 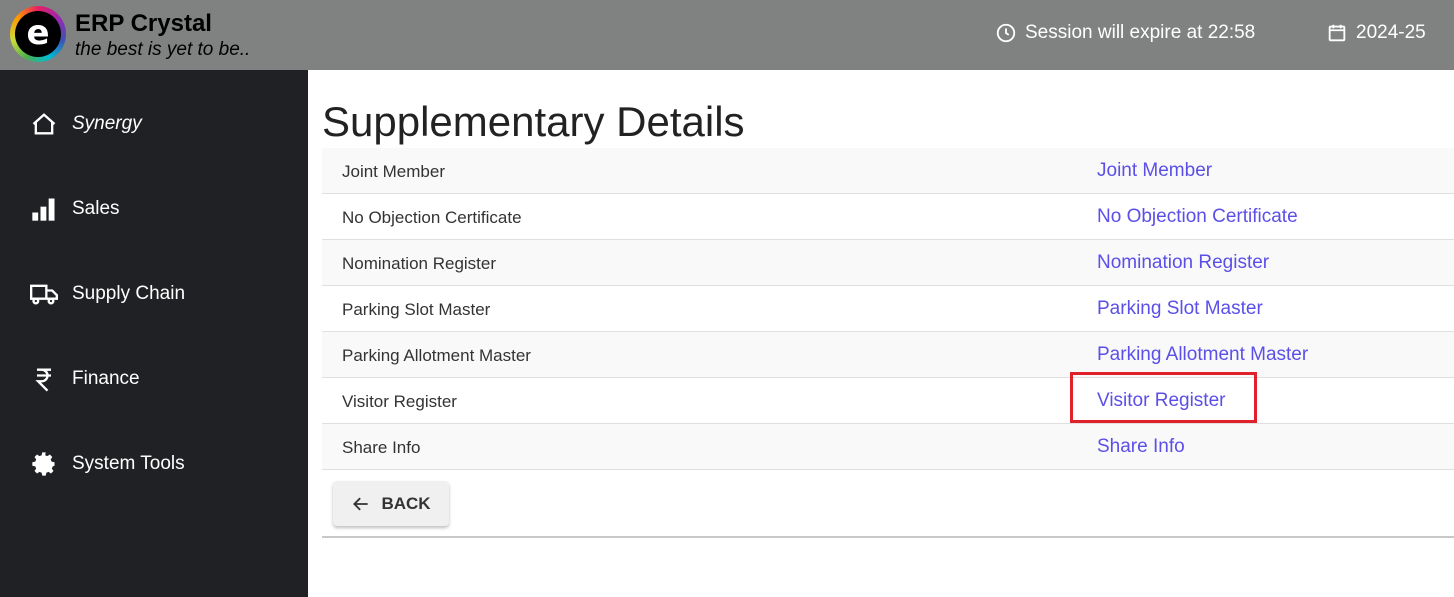 I want to click on row-link: Visitor Register, so click(x=1161, y=400).